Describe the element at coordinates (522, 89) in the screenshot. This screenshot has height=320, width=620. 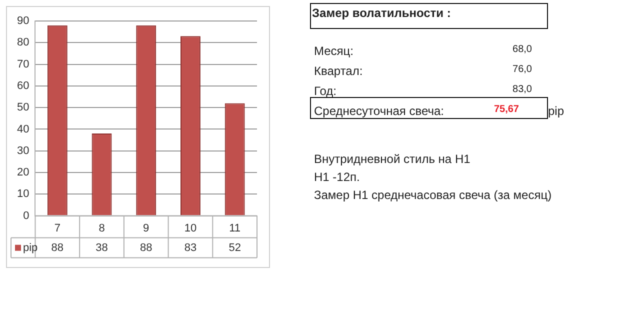
I see `text: 83,0` at that location.